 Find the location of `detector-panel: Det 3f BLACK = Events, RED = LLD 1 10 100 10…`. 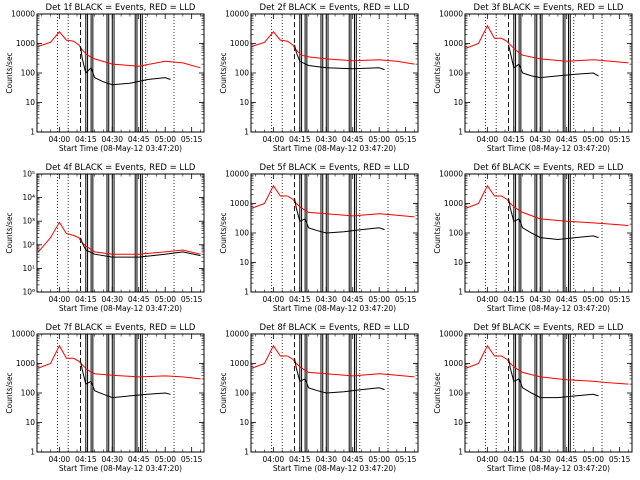

detector-panel: Det 3f BLACK = Events, RED = LLD 1 10 100 10… is located at coordinates (533, 78).